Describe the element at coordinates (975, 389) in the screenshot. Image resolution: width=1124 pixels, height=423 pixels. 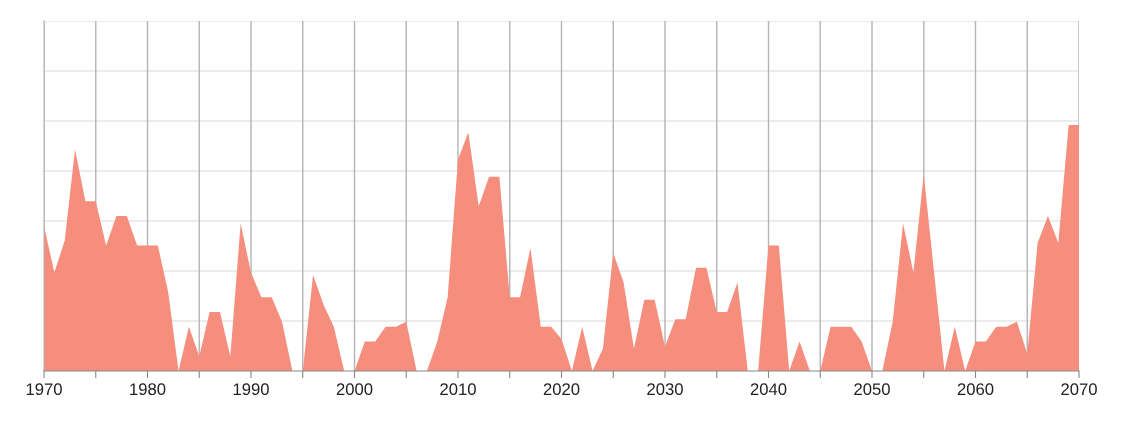
I see `x-tick-label: 2060` at that location.